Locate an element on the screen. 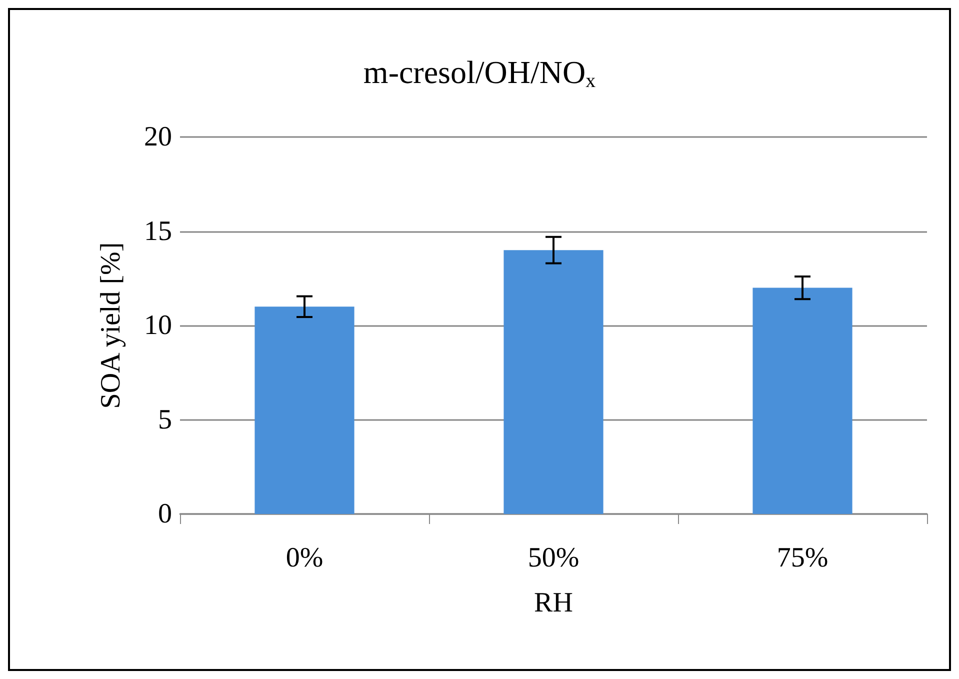 The width and height of the screenshot is (959, 679). y-tick-label: 10 is located at coordinates (158, 325).